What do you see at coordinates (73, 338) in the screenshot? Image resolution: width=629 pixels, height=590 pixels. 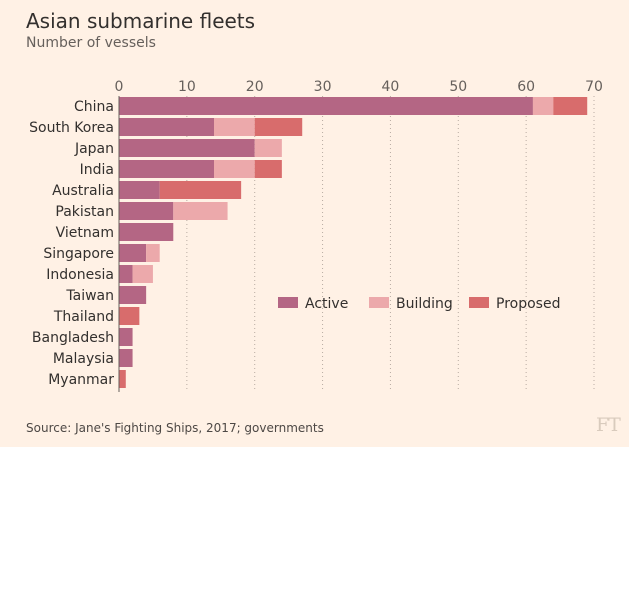 I see `category-label: Bangladesh` at bounding box center [73, 338].